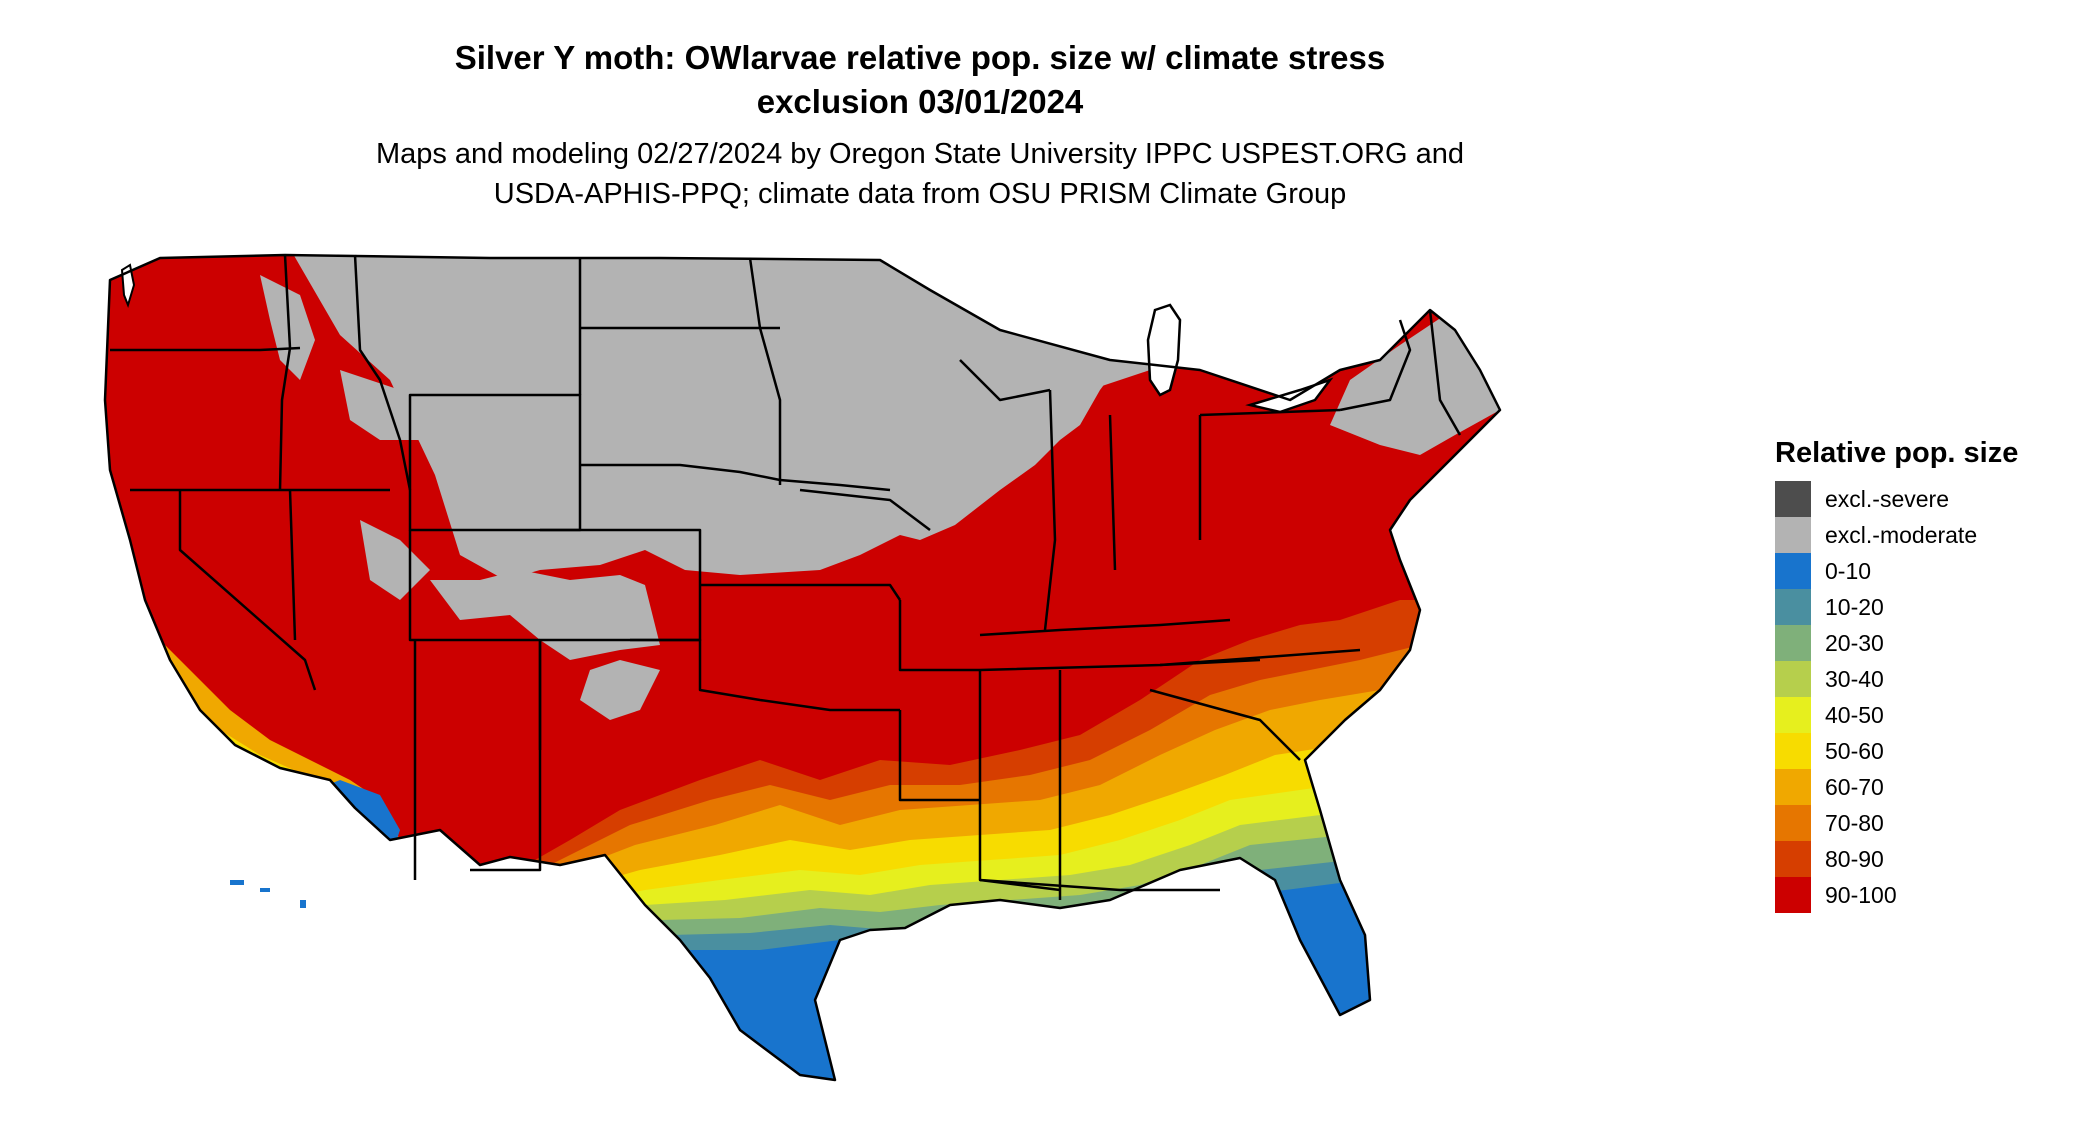 This screenshot has width=2100, height=1125. Describe the element at coordinates (1925, 715) in the screenshot. I see `legend-item: 40-50` at that location.